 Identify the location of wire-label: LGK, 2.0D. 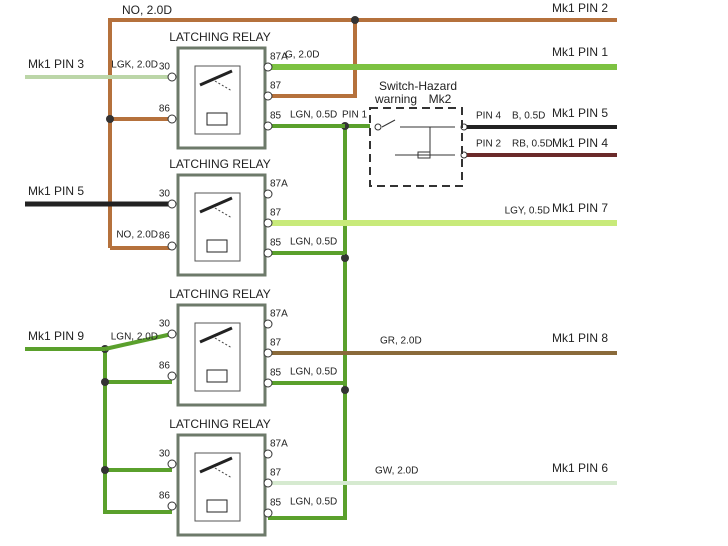
(134, 65).